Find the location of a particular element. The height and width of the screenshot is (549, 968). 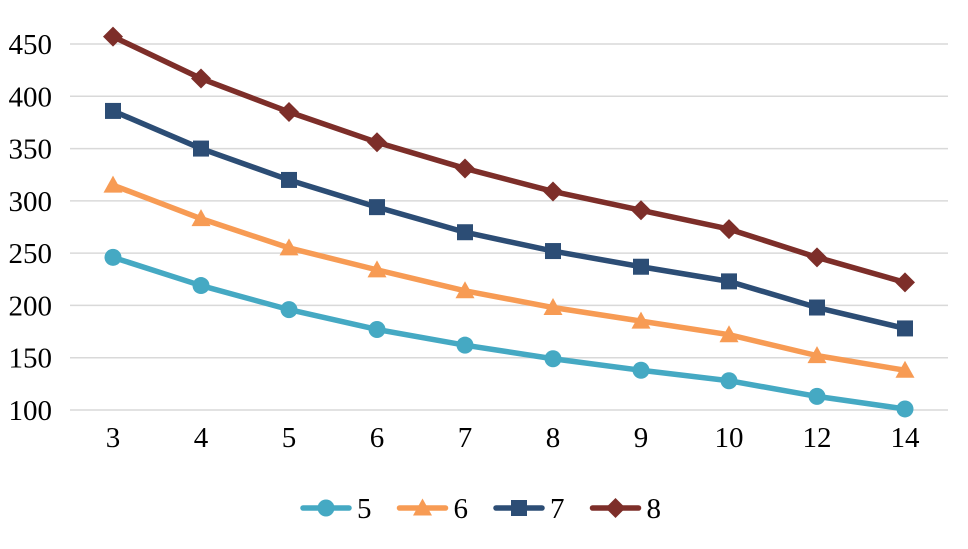

y-tick-label: 100 is located at coordinates (31, 411).